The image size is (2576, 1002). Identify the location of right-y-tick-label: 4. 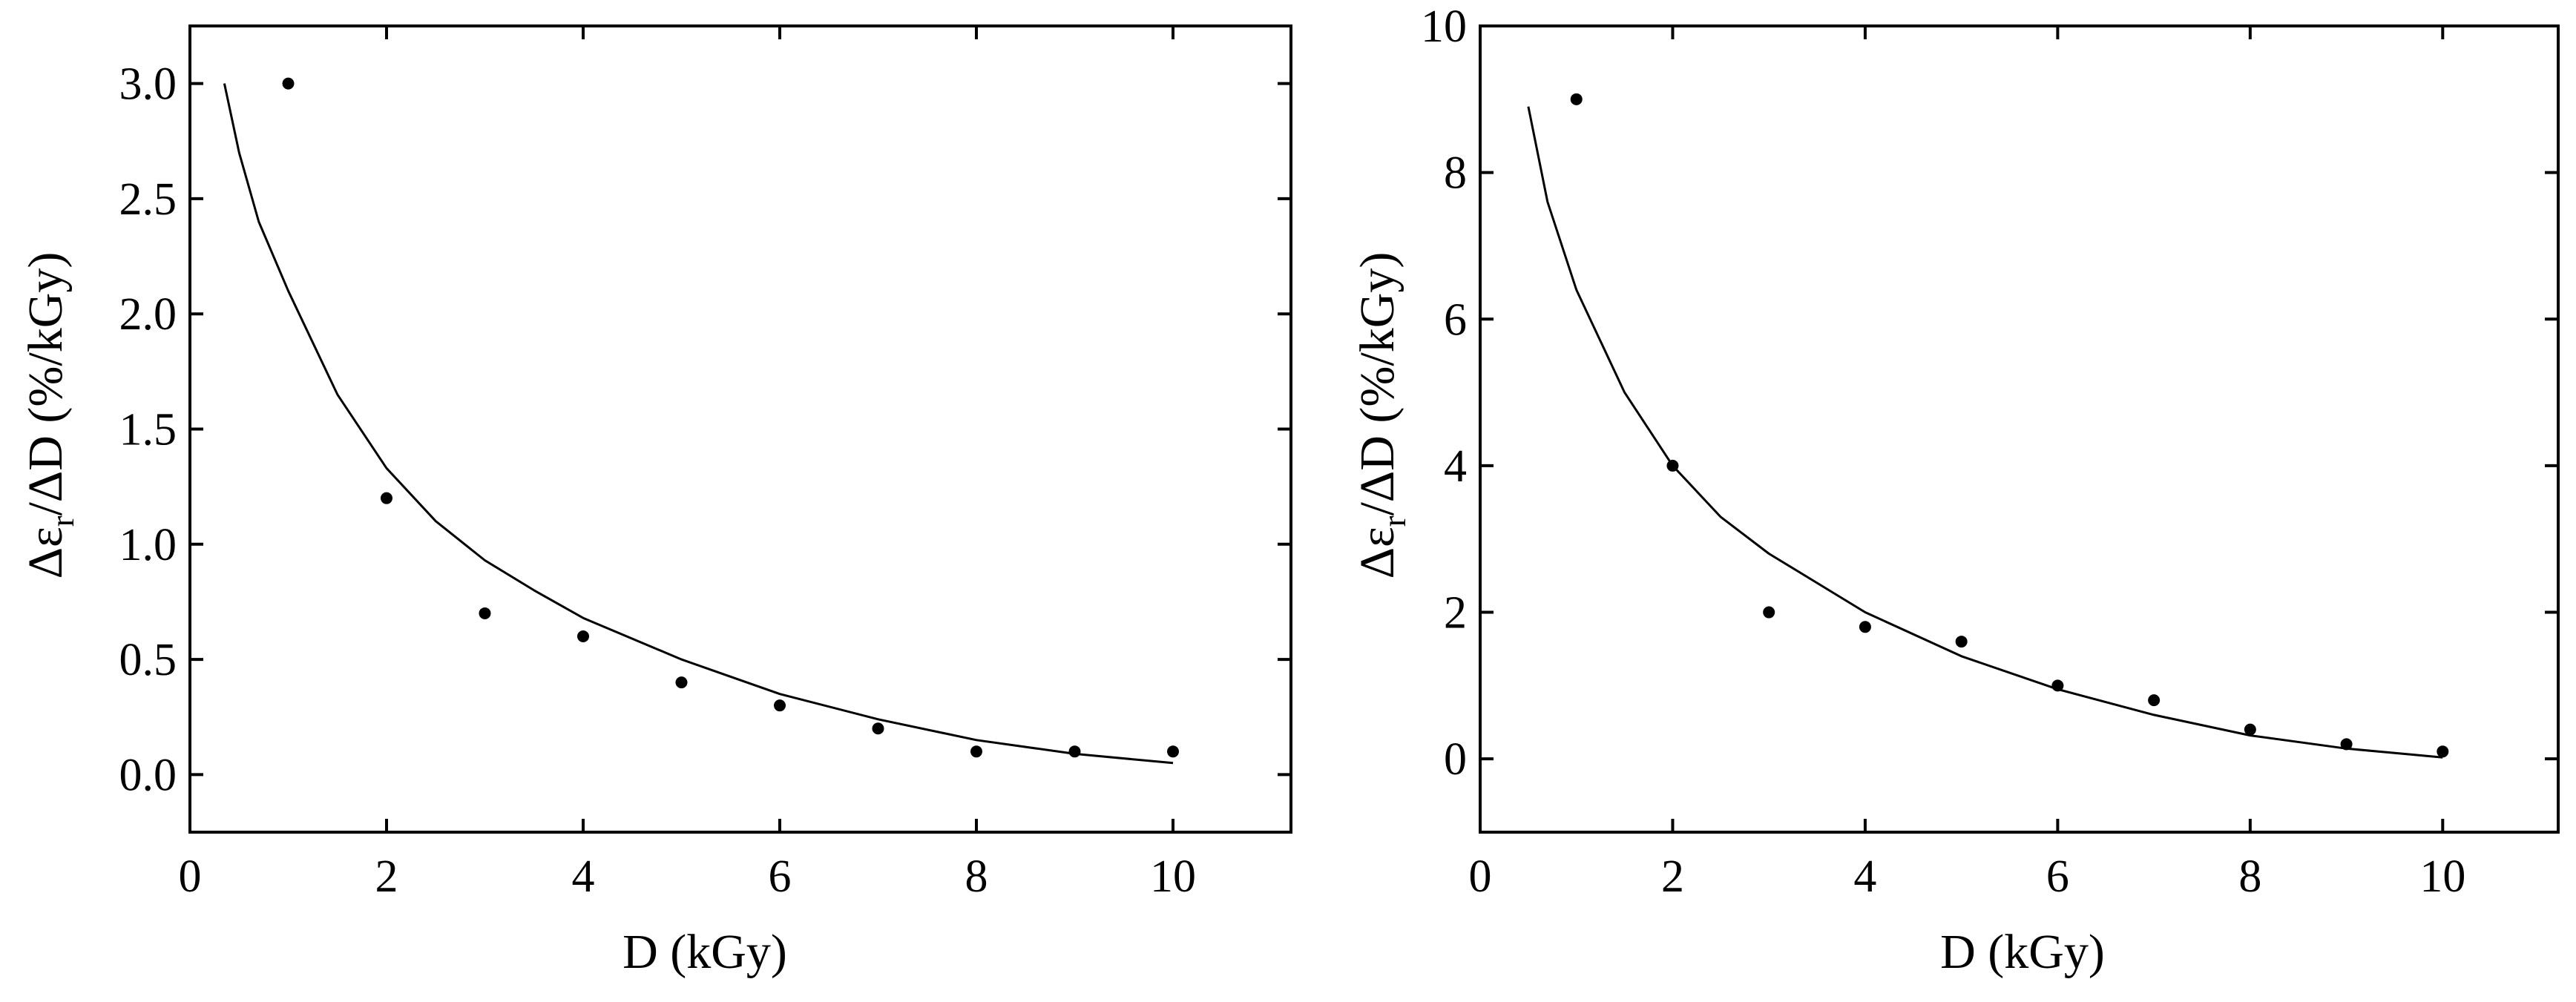
(1455, 467).